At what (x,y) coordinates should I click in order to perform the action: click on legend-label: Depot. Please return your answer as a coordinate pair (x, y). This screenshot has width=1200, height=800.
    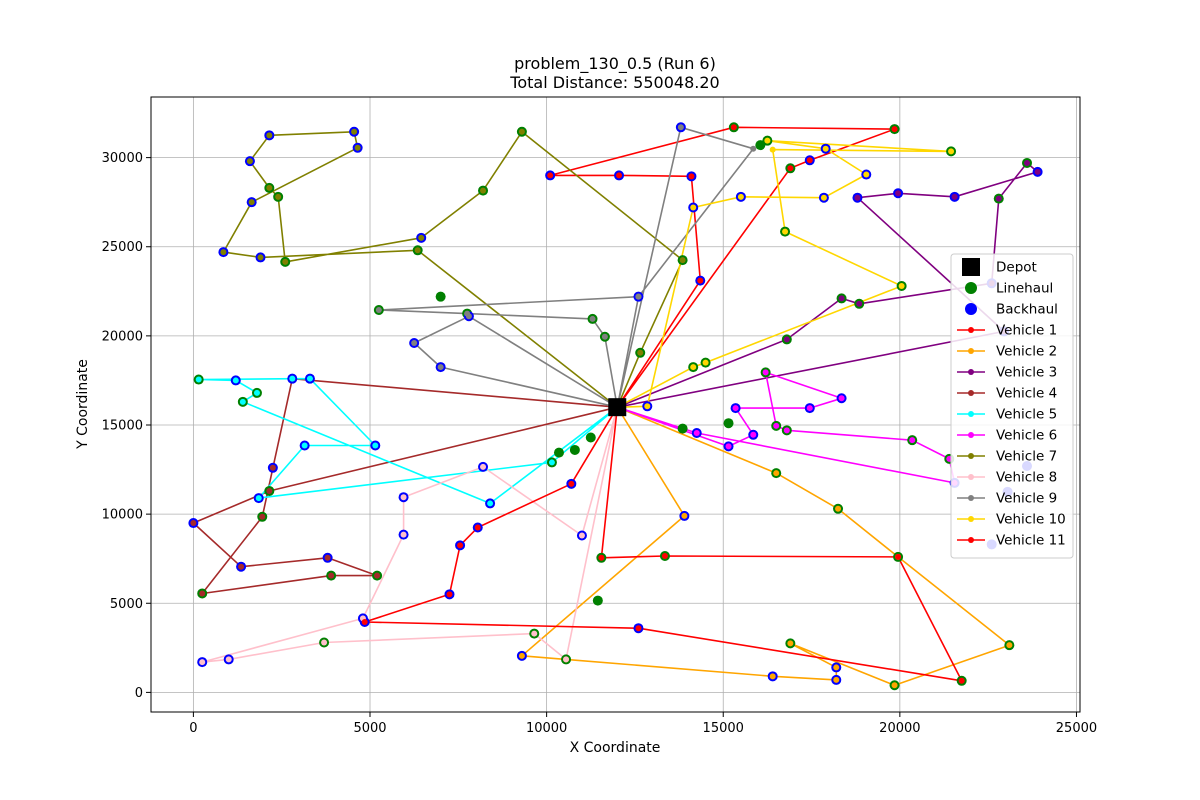
    Looking at the image, I should click on (1016, 268).